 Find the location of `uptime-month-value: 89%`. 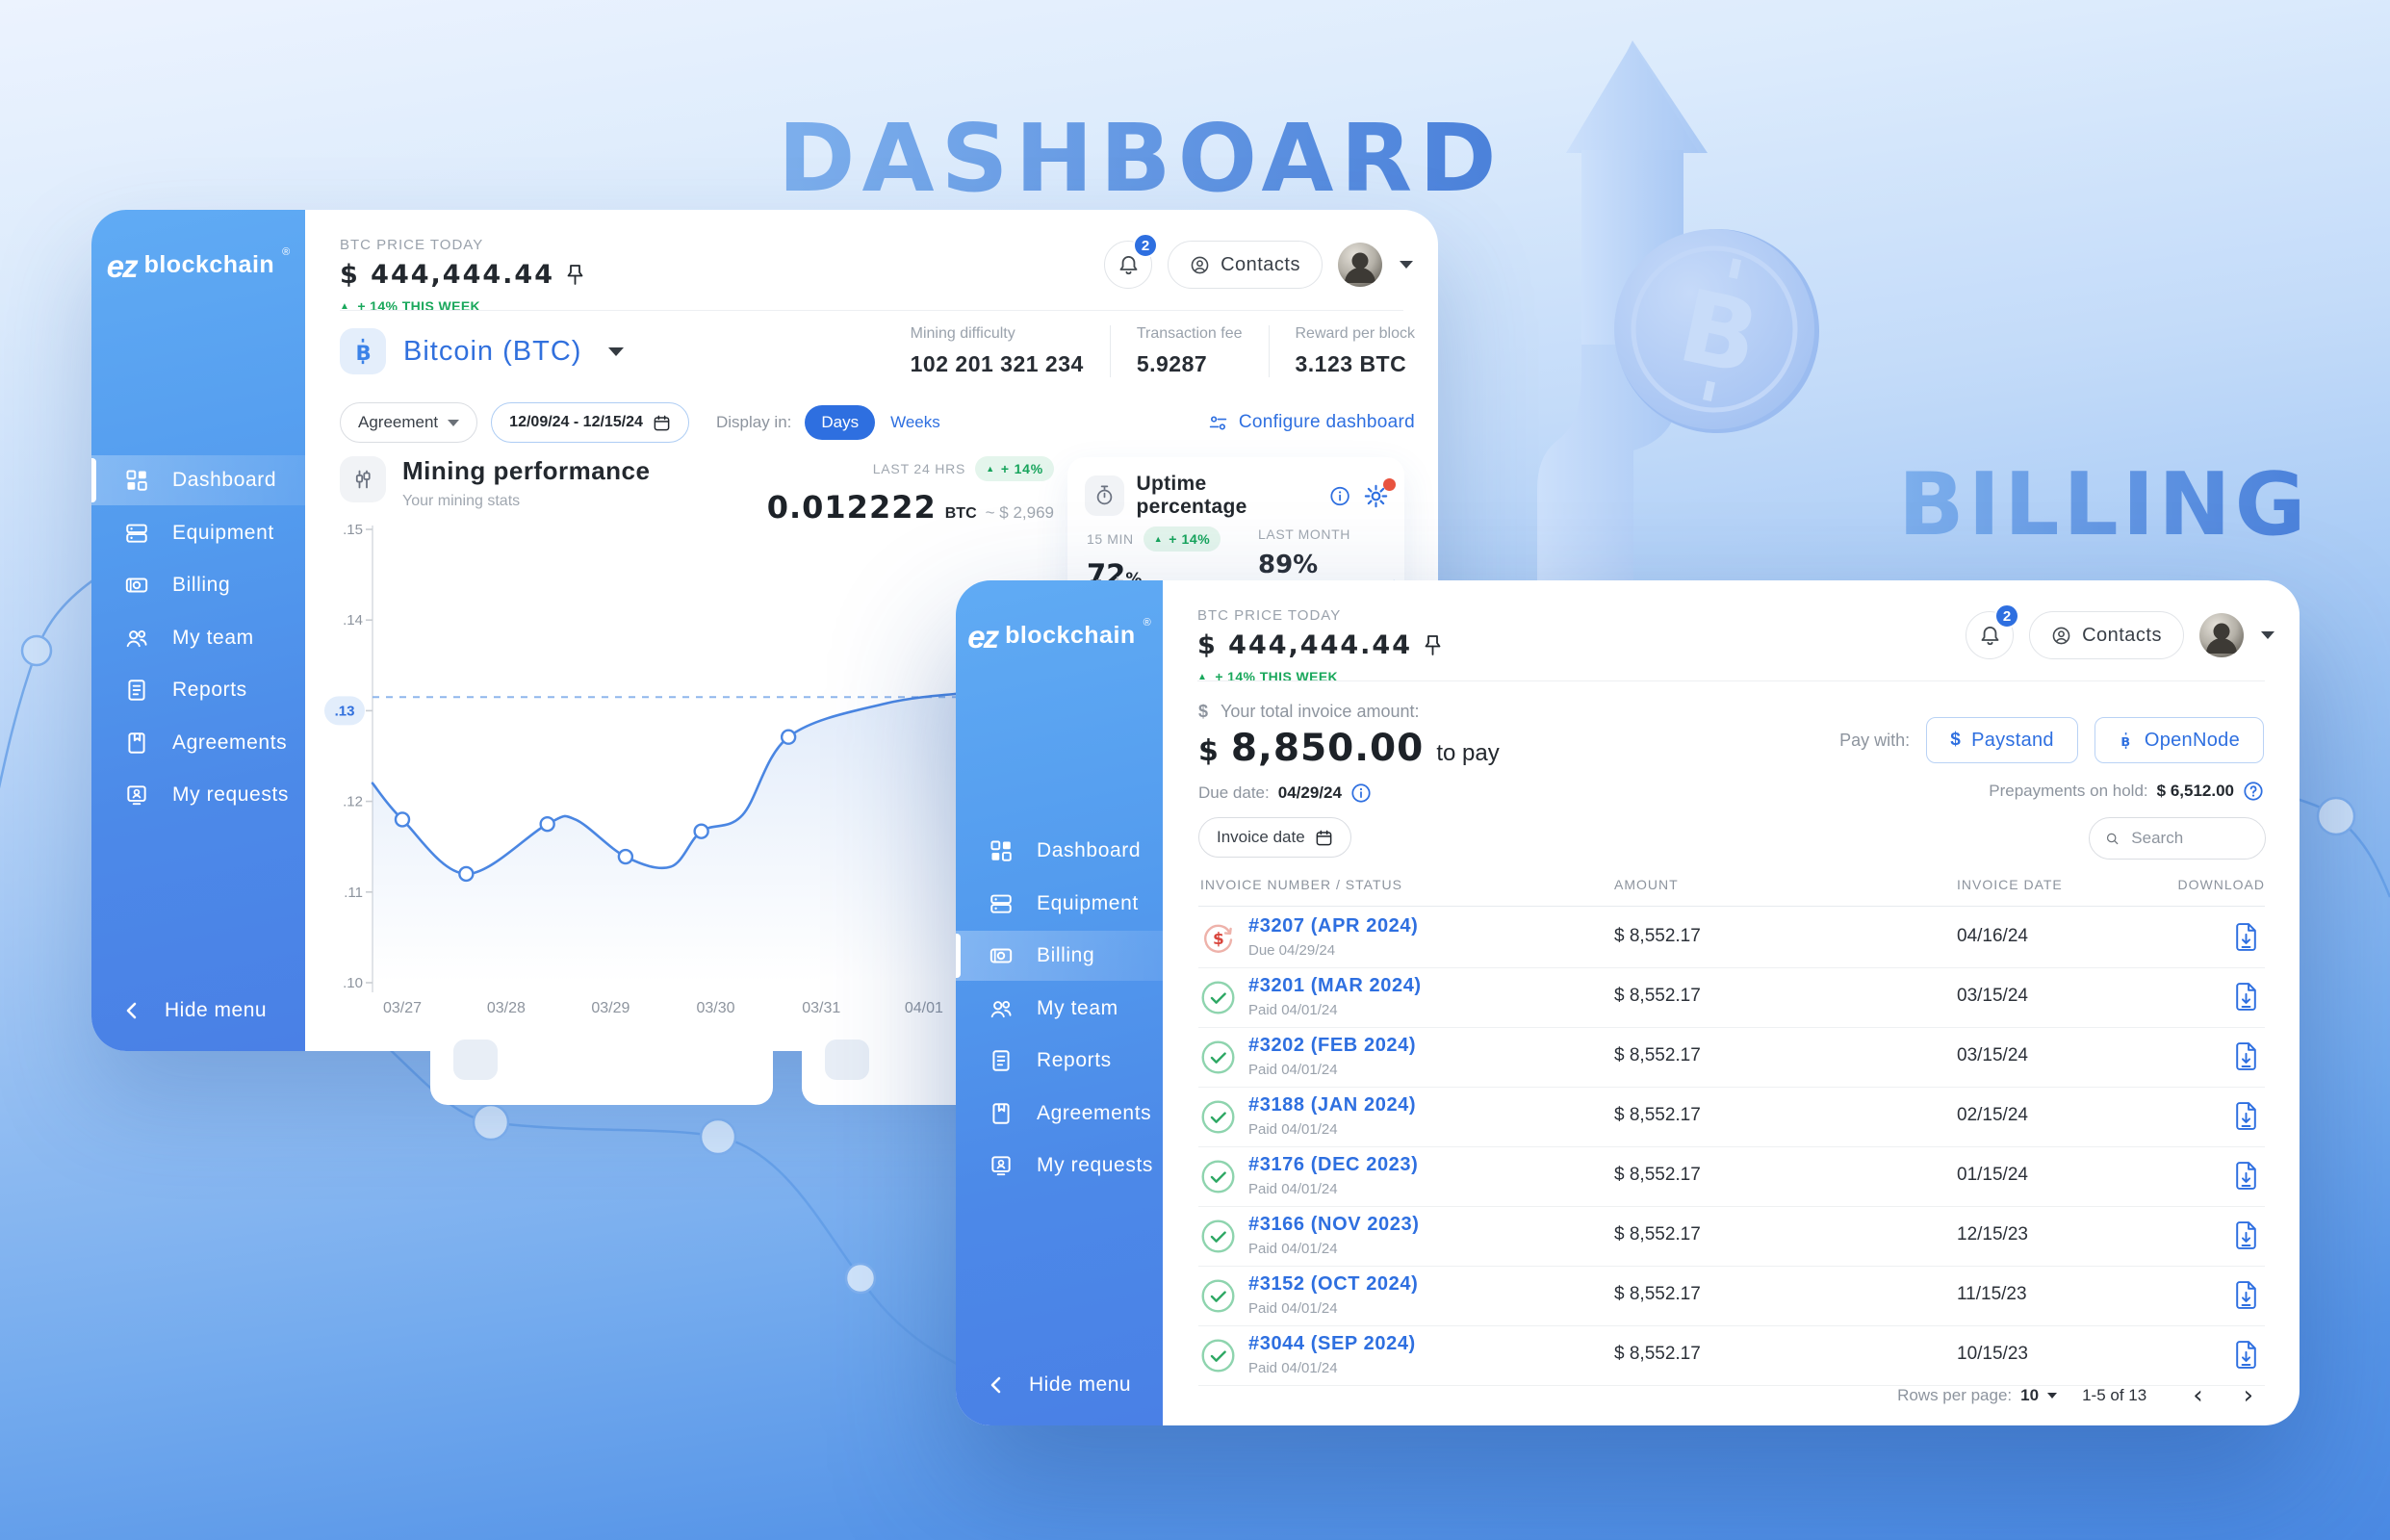

uptime-month-value: 89% is located at coordinates (1288, 565).